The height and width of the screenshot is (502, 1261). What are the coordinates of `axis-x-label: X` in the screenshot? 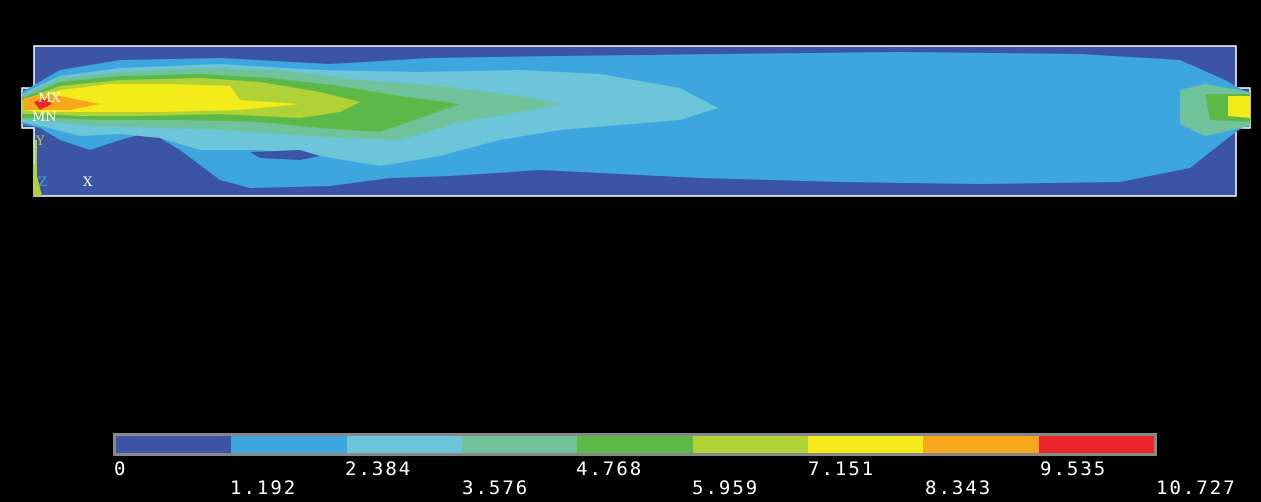 It's located at (88, 182).